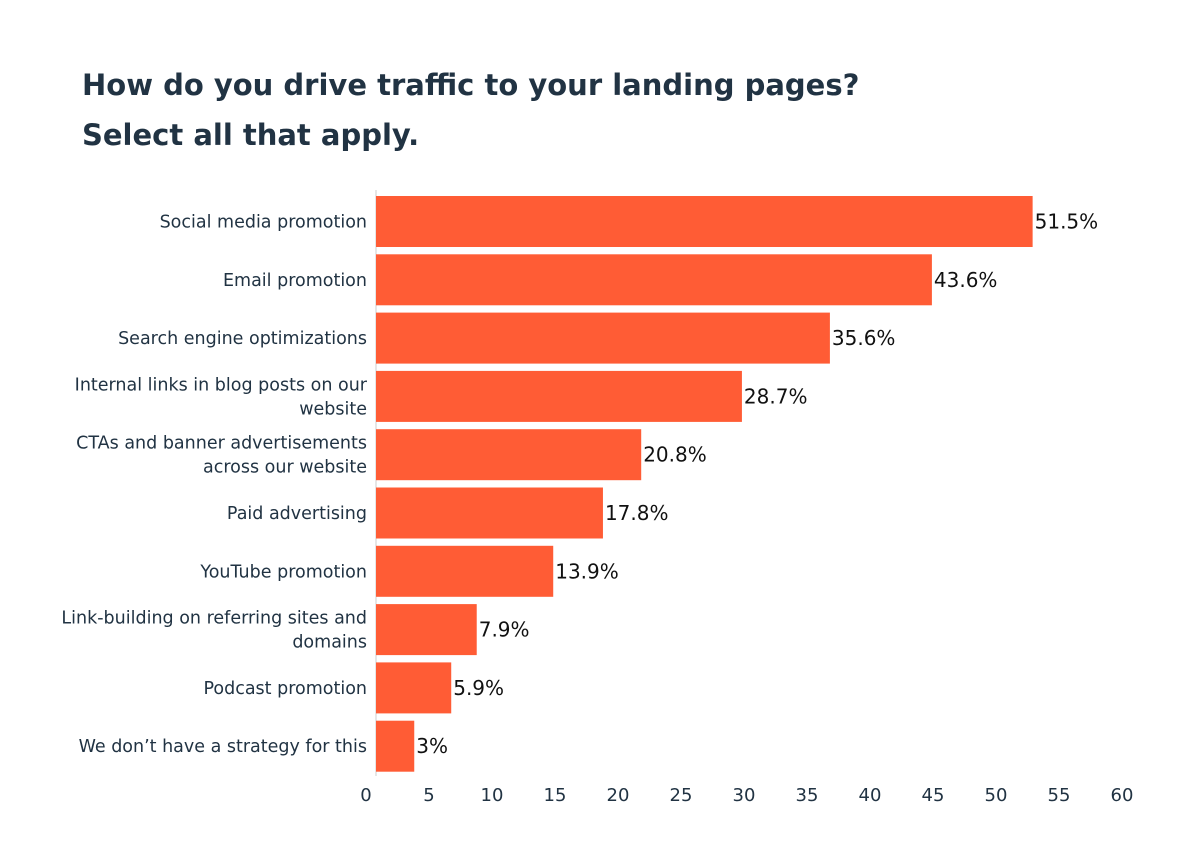 This screenshot has height=847, width=1200. What do you see at coordinates (864, 338) in the screenshot?
I see `data-label: 35.6%` at bounding box center [864, 338].